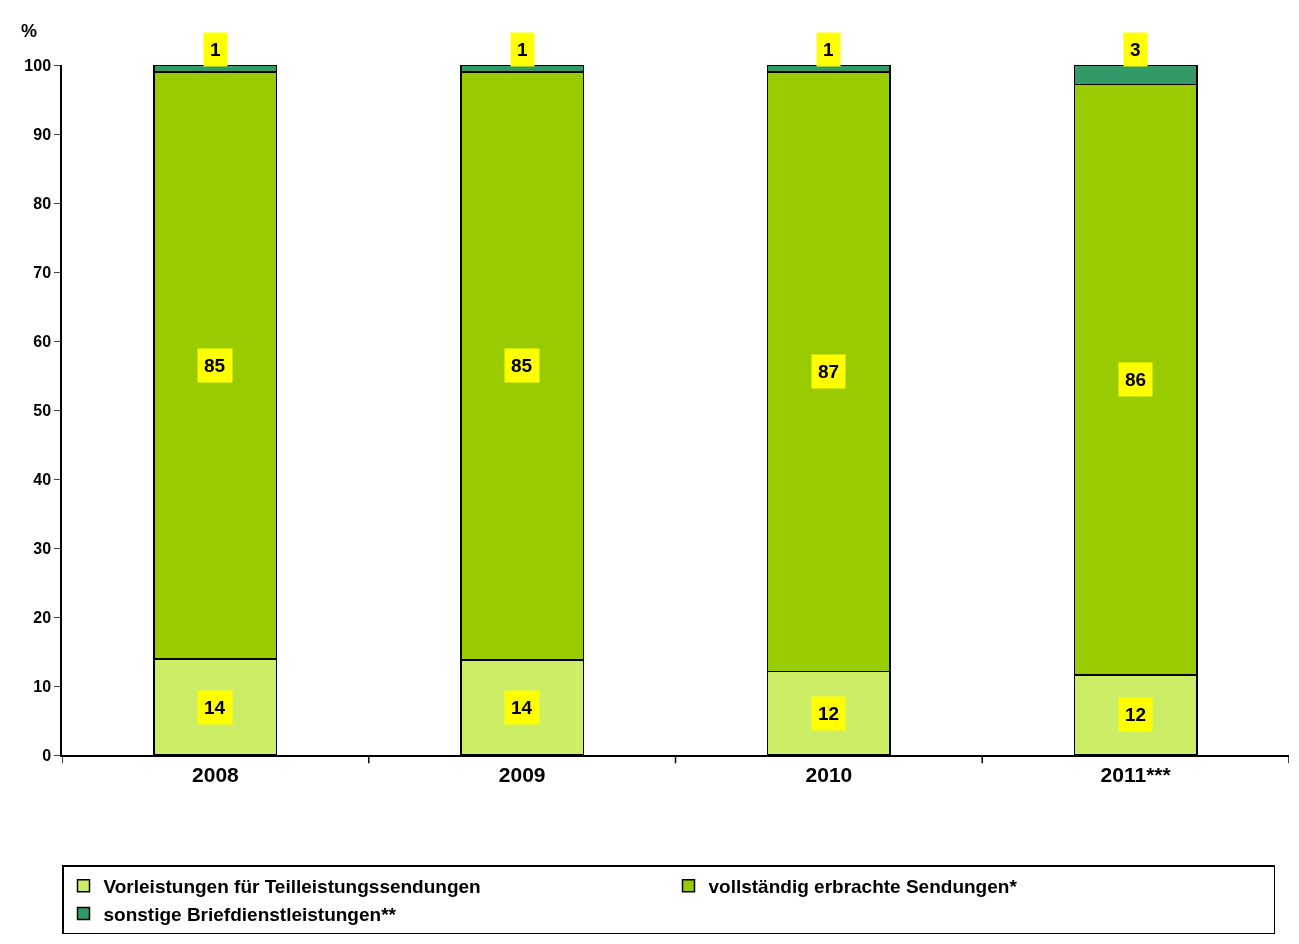 The image size is (1299, 944). Describe the element at coordinates (1136, 774) in the screenshot. I see `x-tick-label: 2011***` at that location.